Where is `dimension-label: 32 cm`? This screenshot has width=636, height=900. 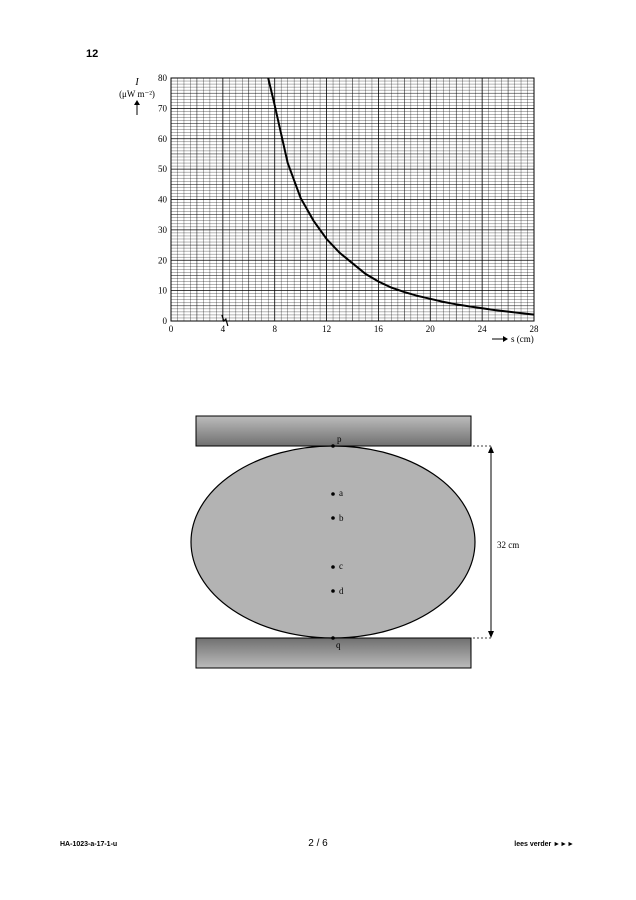 dimension-label: 32 cm is located at coordinates (508, 545).